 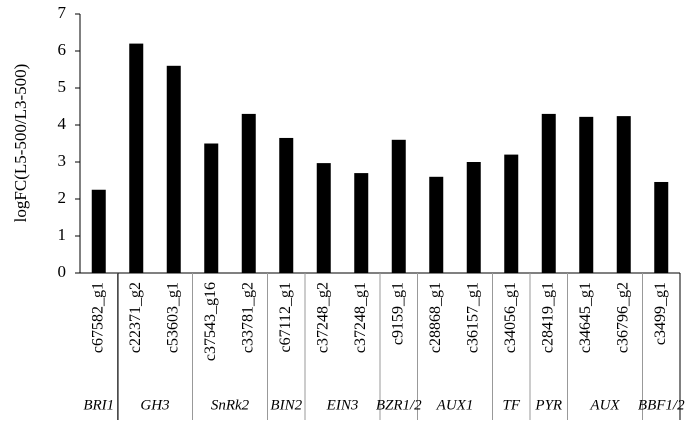 I want to click on group-label: EIN3, so click(x=342, y=405).